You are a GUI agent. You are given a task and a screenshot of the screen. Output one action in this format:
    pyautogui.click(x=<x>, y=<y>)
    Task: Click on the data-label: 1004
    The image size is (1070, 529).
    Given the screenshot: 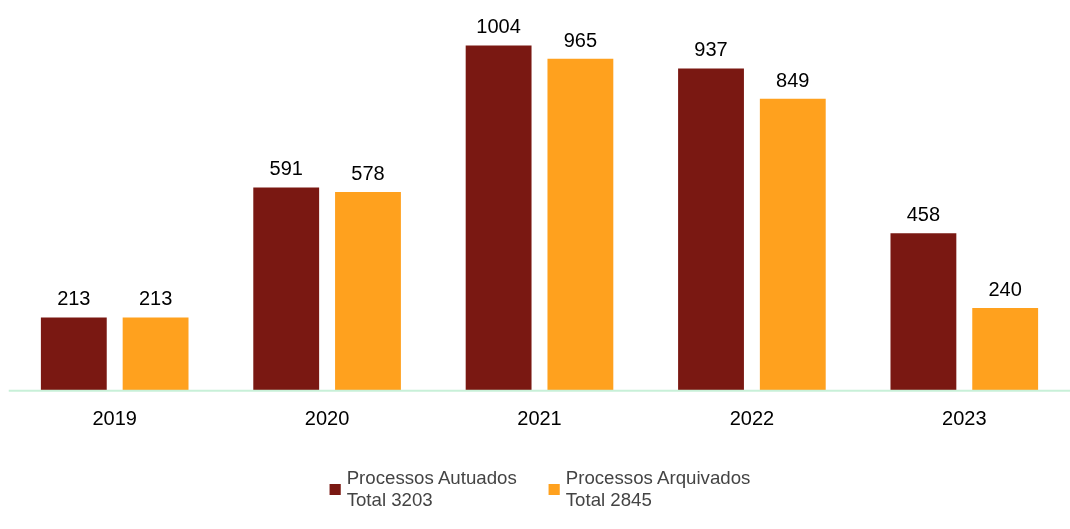 What is the action you would take?
    pyautogui.click(x=498, y=26)
    